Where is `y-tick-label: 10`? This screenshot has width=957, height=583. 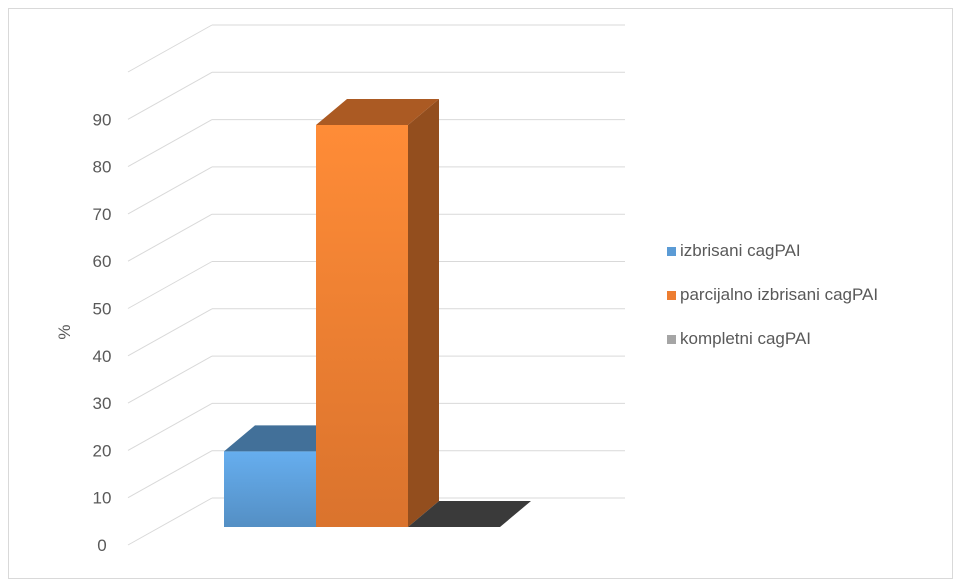
y-tick-label: 10 is located at coordinates (102, 498).